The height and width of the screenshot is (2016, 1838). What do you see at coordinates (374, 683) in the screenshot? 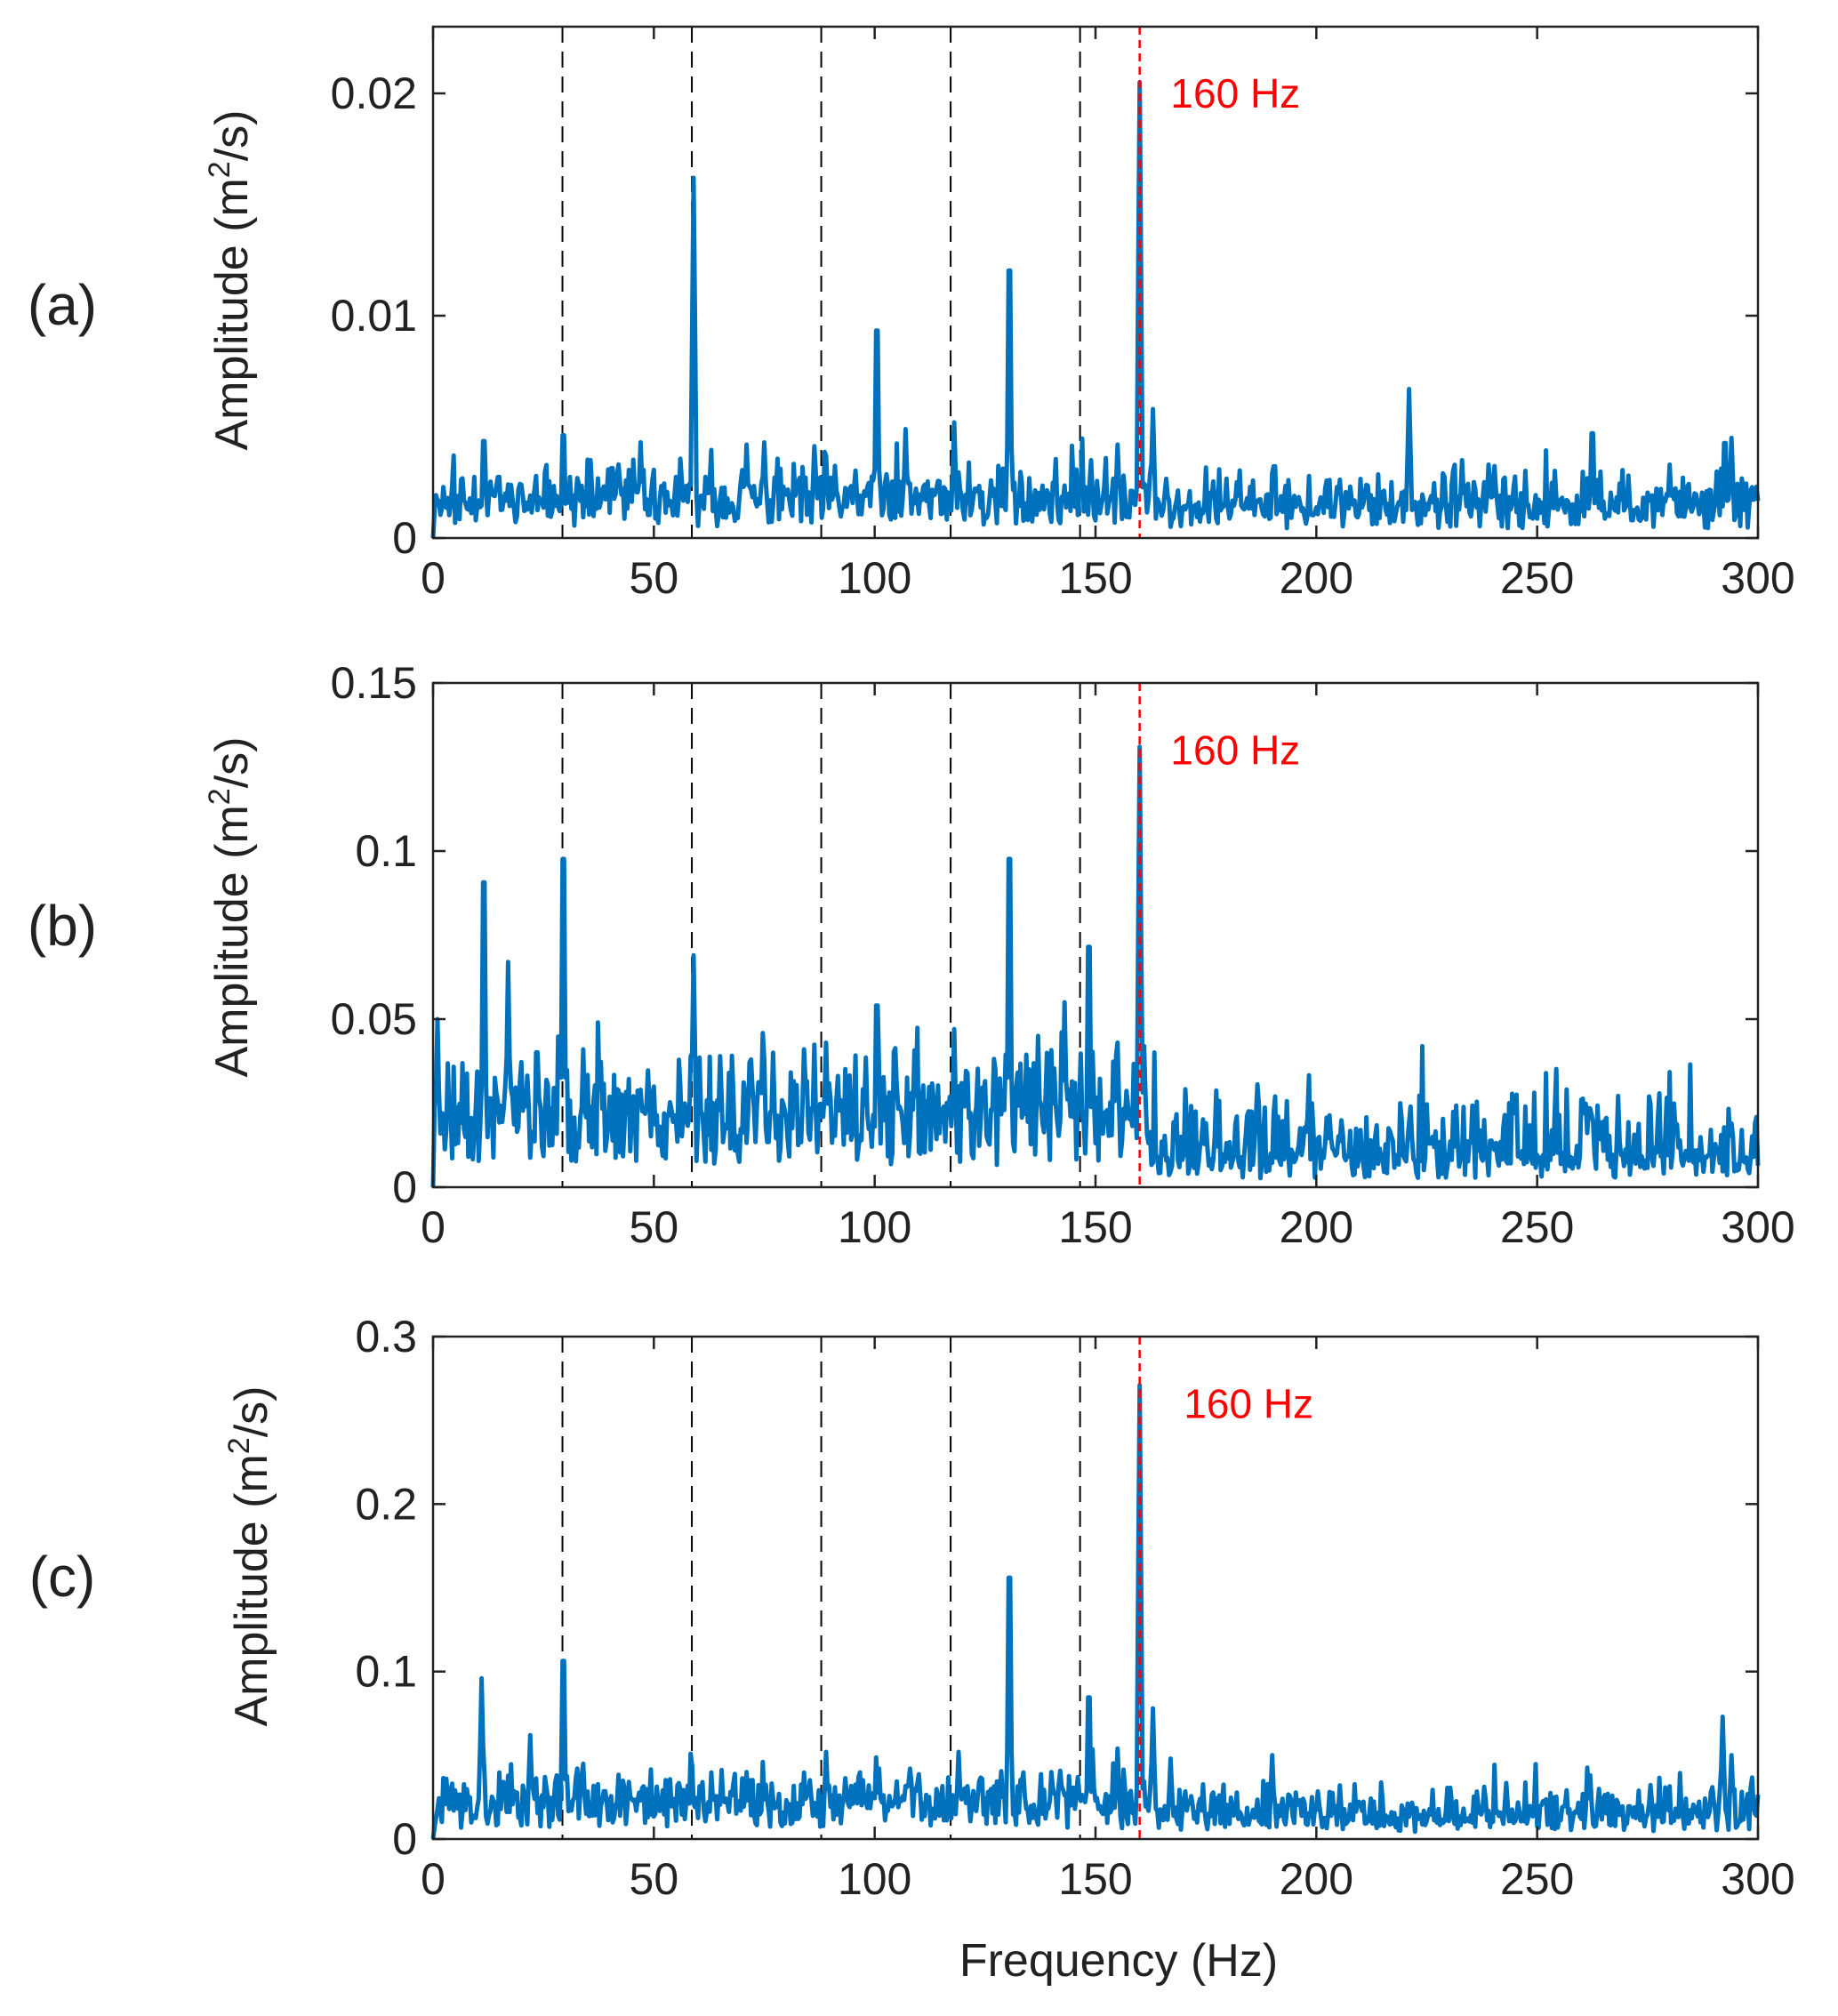
I see `y-tick-label: 0.15` at bounding box center [374, 683].